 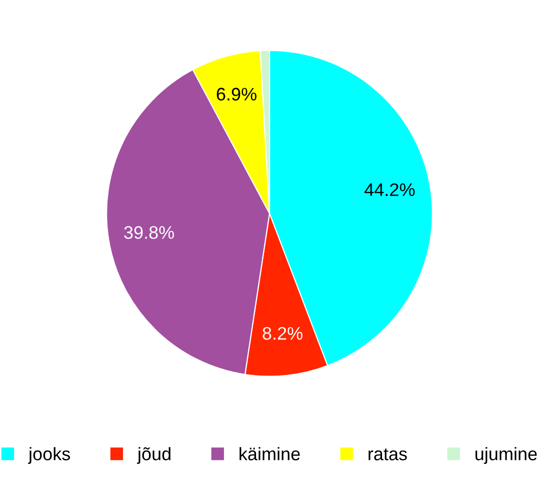 What do you see at coordinates (49, 455) in the screenshot?
I see `legend-label: jooks` at bounding box center [49, 455].